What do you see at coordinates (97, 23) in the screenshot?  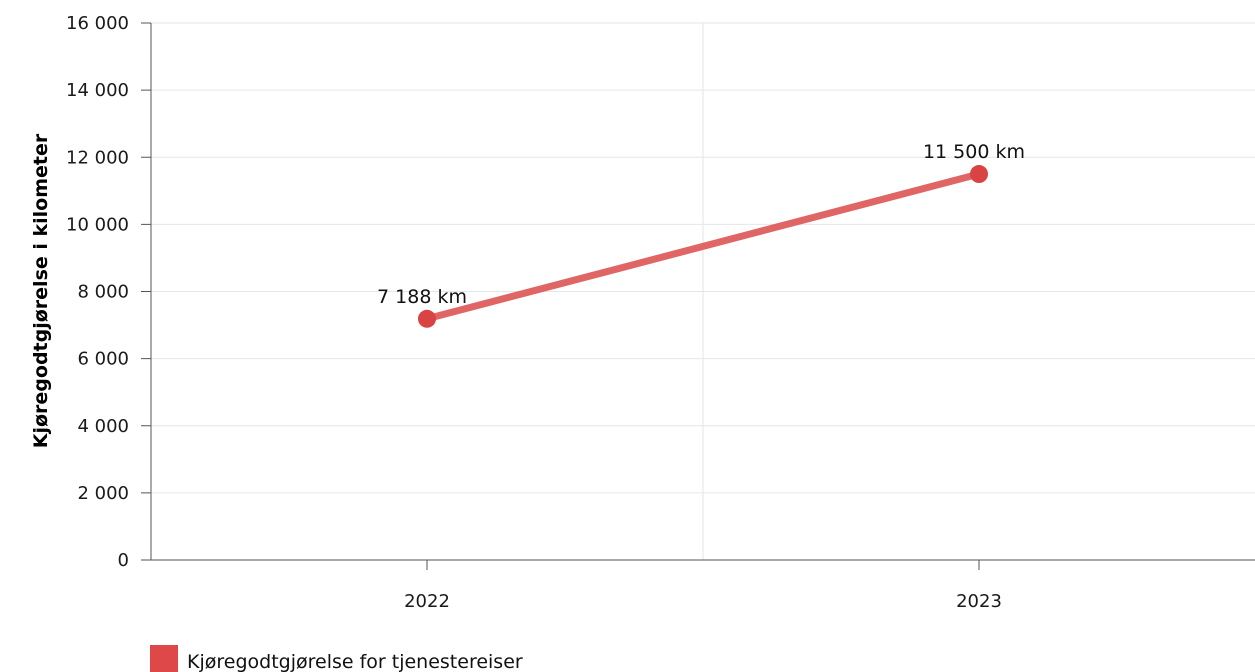 I see `y-tick-label: 16 000` at bounding box center [97, 23].